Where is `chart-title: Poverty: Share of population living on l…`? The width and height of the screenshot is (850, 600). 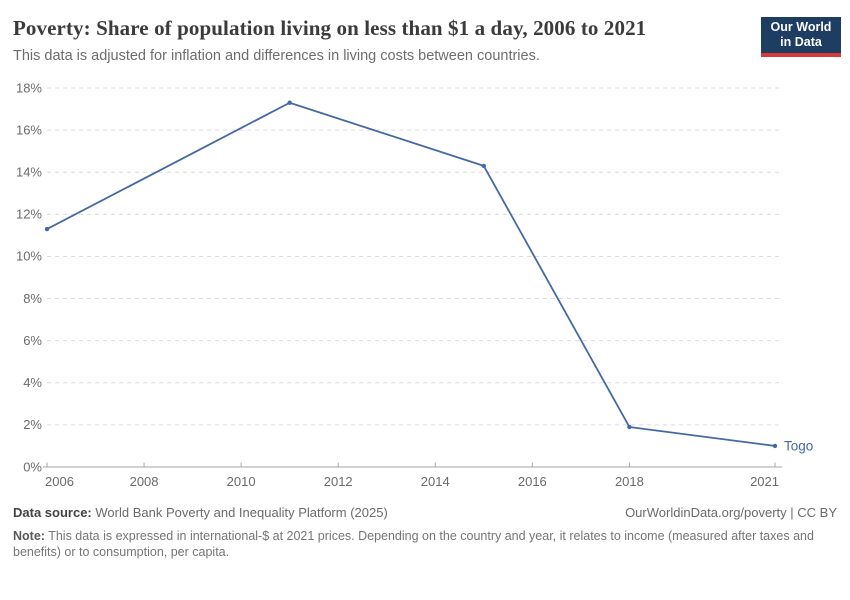 chart-title: Poverty: Share of population living on l… is located at coordinates (330, 28).